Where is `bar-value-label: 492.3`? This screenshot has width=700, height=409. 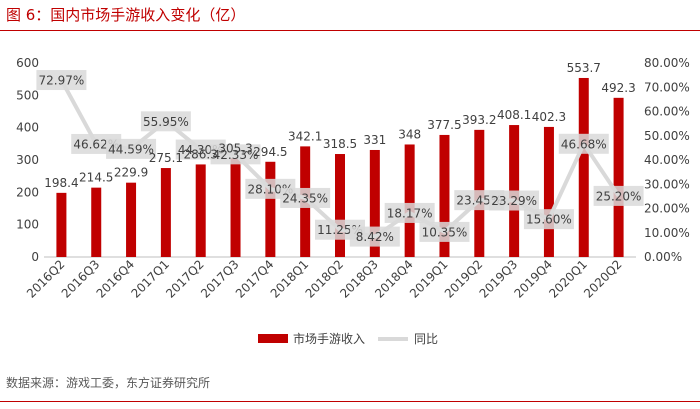
bar-value-label: 492.3 is located at coordinates (618, 88).